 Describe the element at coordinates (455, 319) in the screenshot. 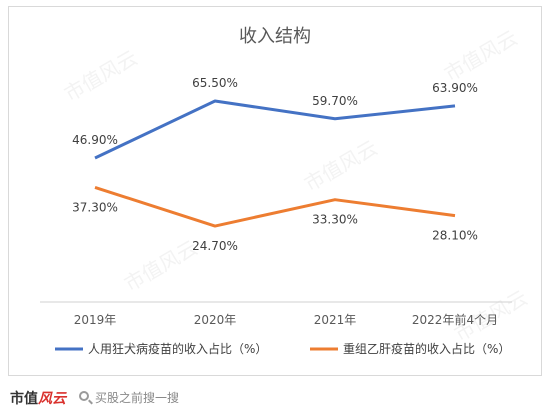

I see `x-tick-label: 2022年前4个月` at that location.